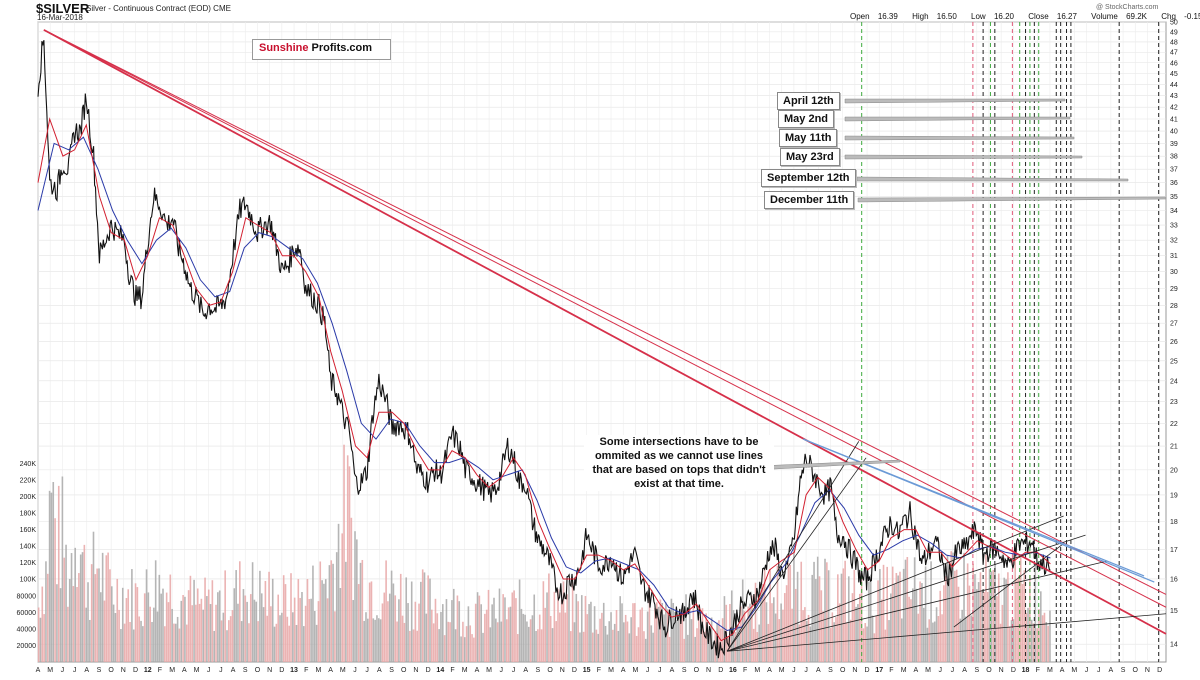 Image resolution: width=1200 pixels, height=680 pixels. What do you see at coordinates (1174, 381) in the screenshot?
I see `price-tick-label: 24` at bounding box center [1174, 381].